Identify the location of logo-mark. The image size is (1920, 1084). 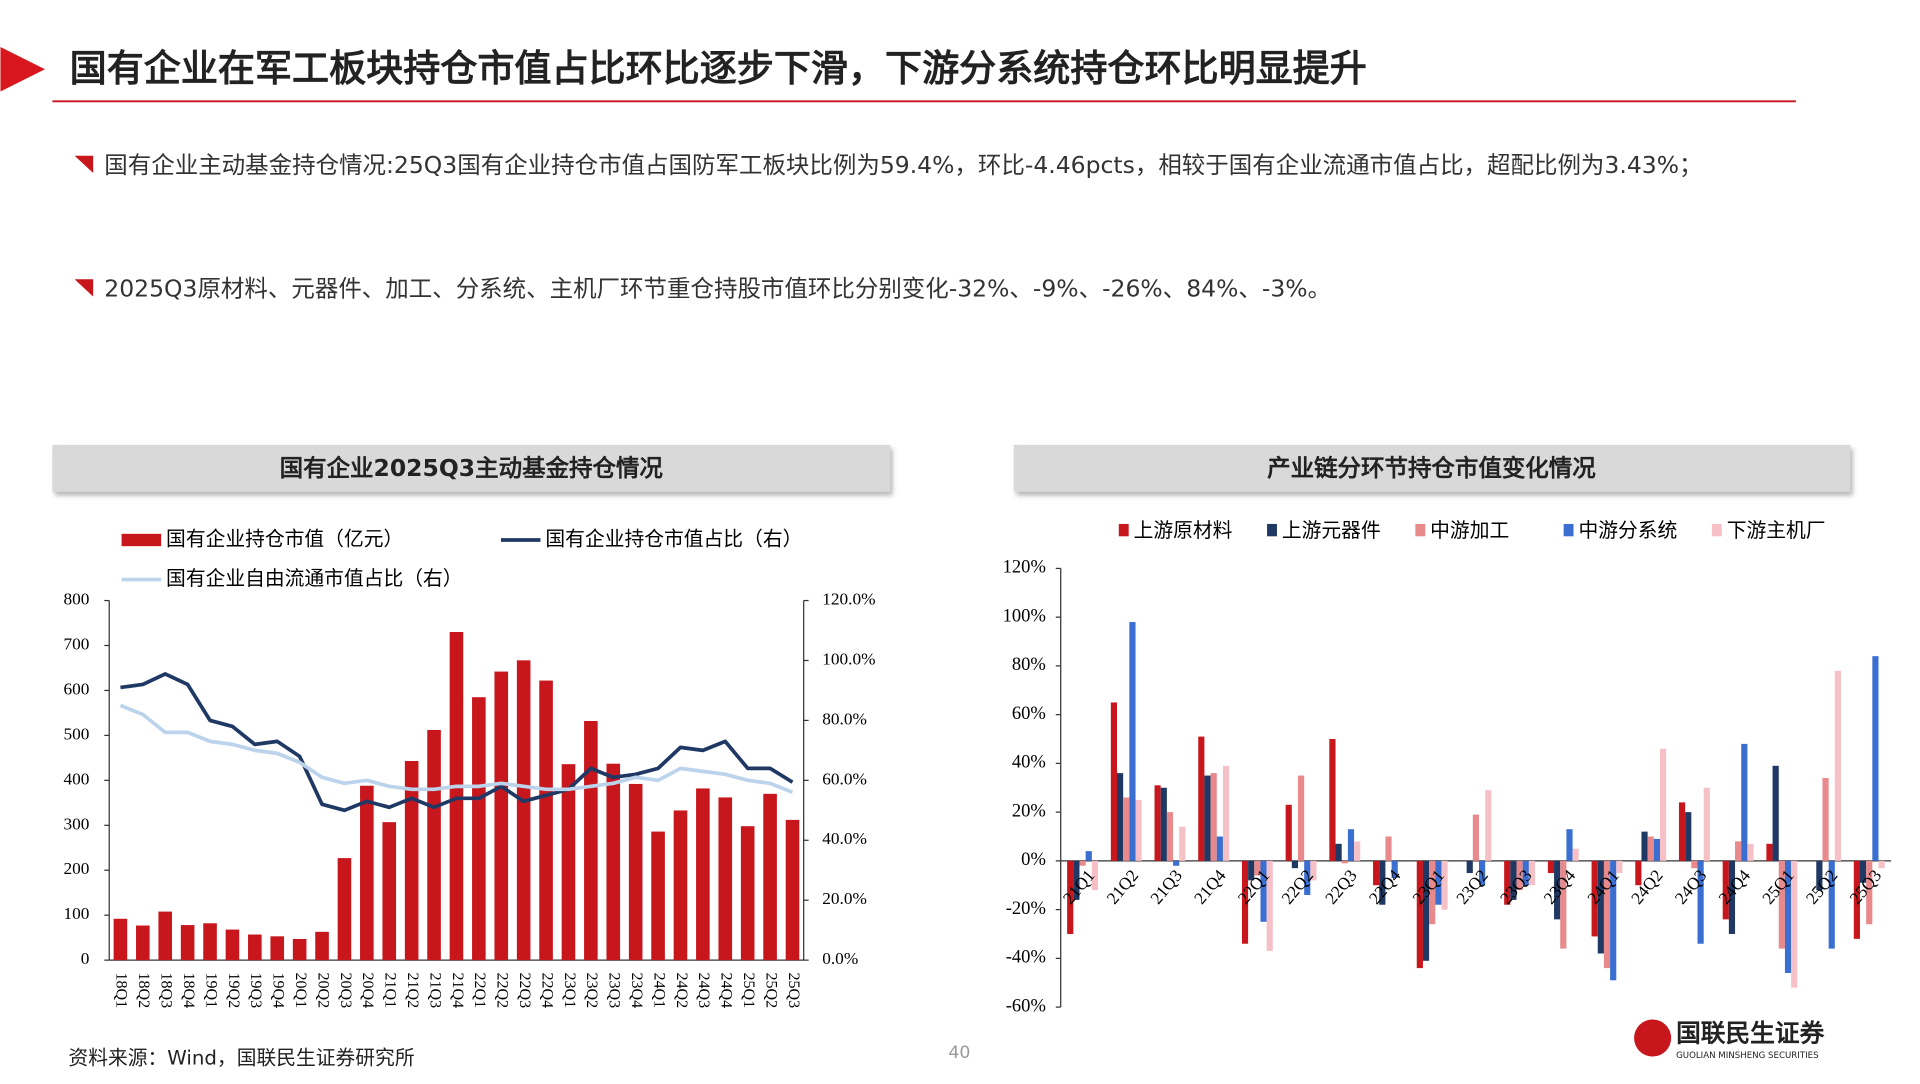
(1653, 1038).